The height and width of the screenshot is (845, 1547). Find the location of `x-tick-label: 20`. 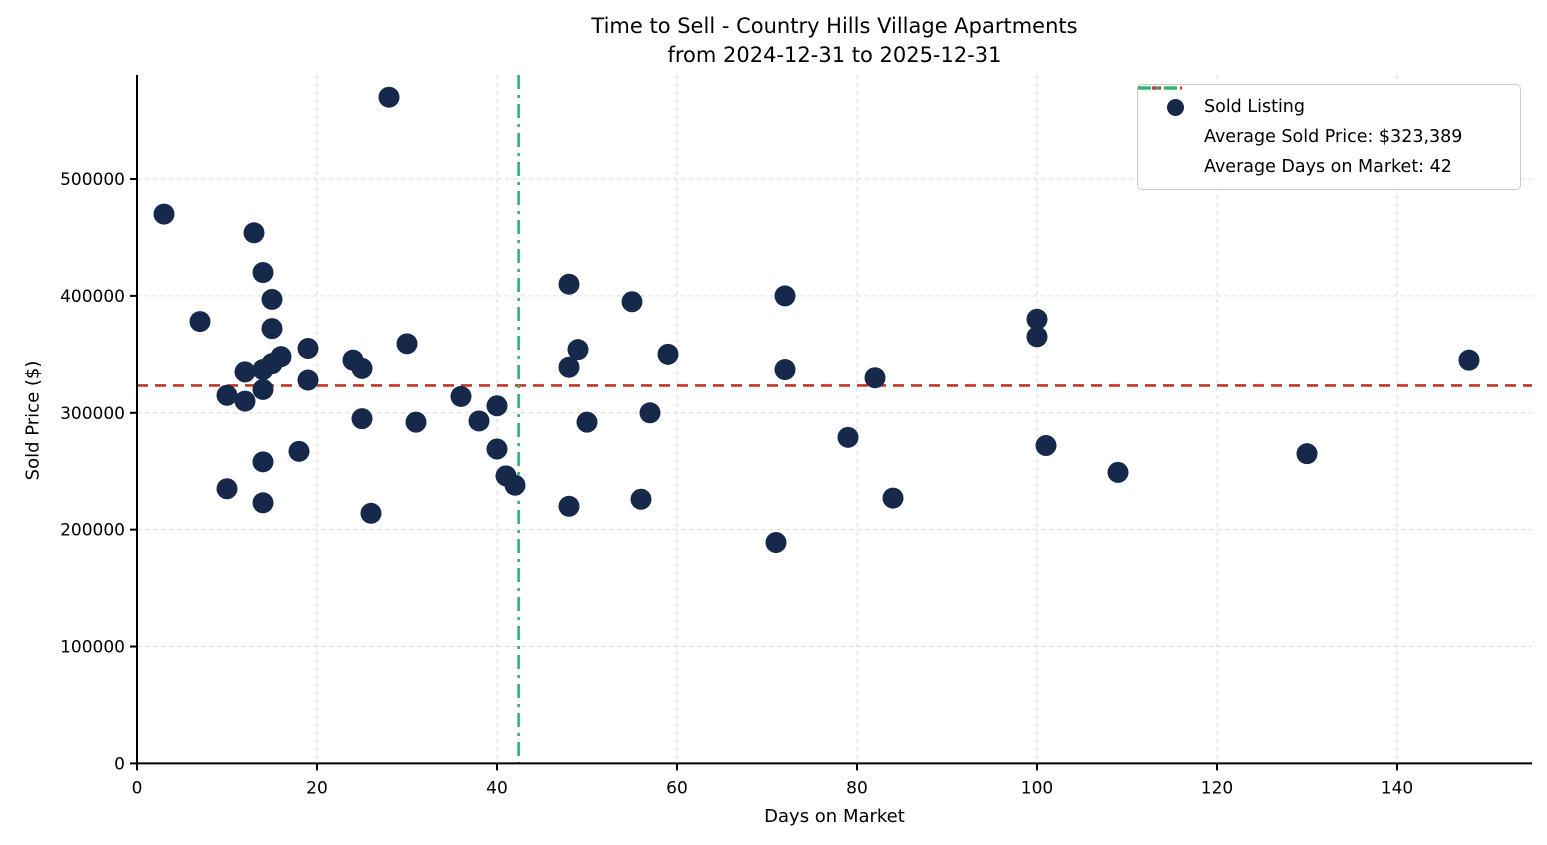

x-tick-label: 20 is located at coordinates (317, 788).